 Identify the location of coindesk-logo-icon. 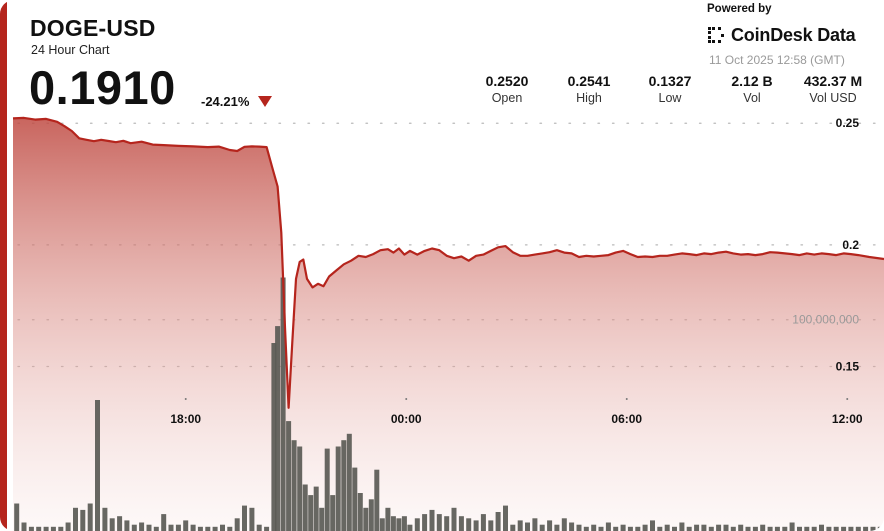
(716, 35).